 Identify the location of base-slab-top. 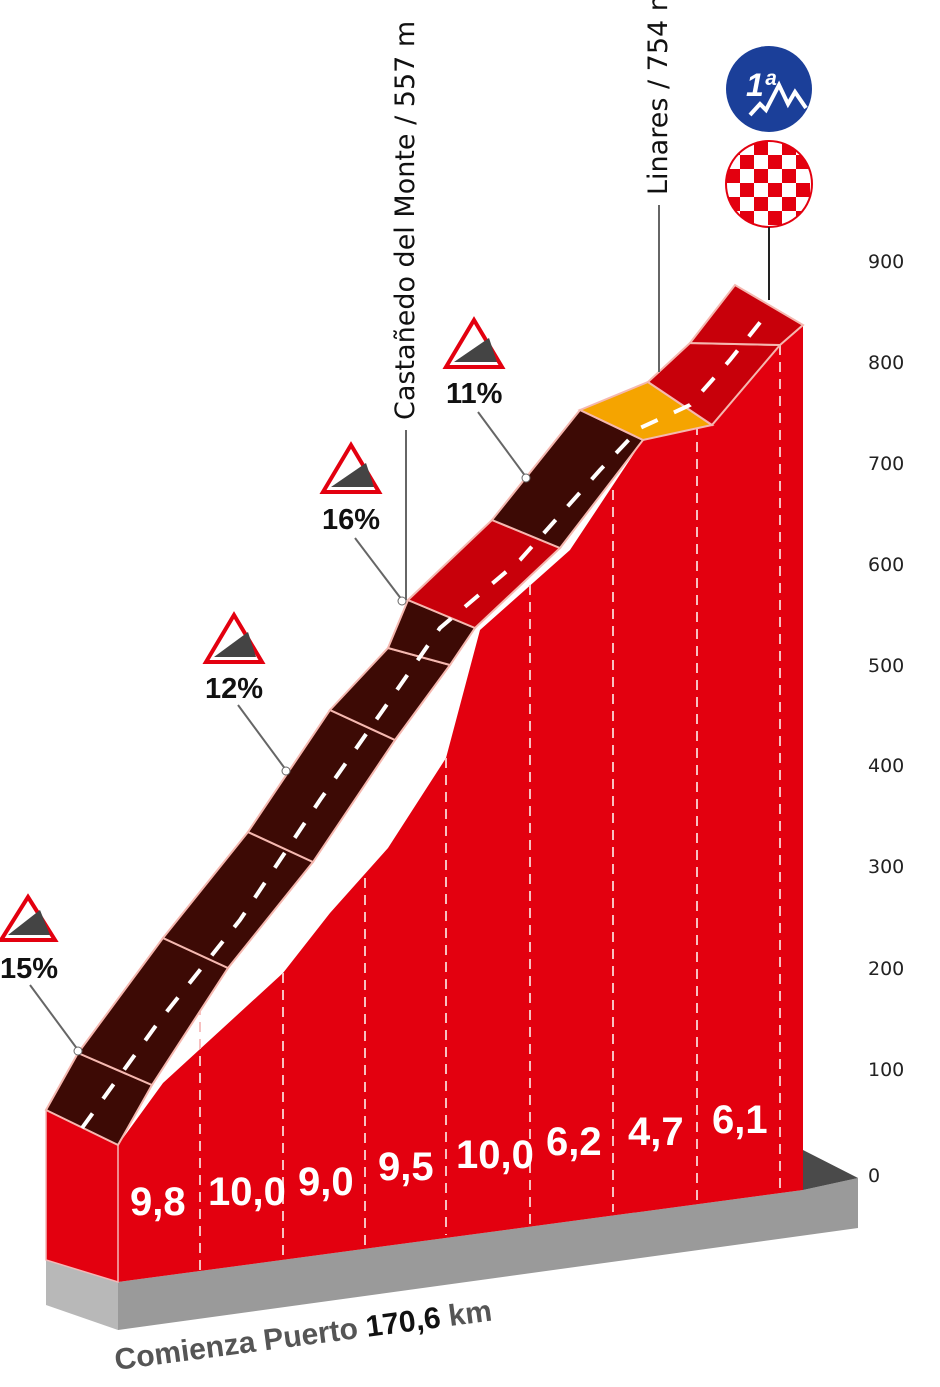
(488, 1254).